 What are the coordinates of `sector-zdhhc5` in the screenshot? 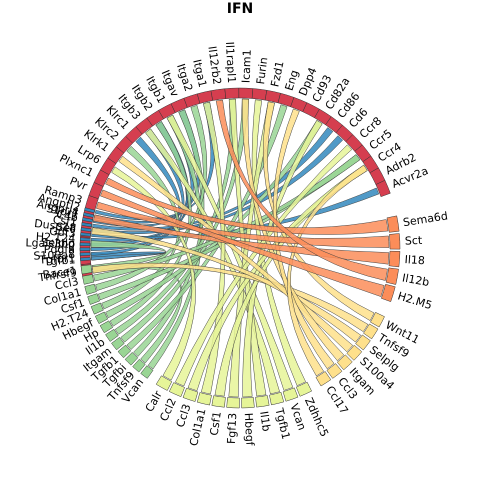 It's located at (303, 389).